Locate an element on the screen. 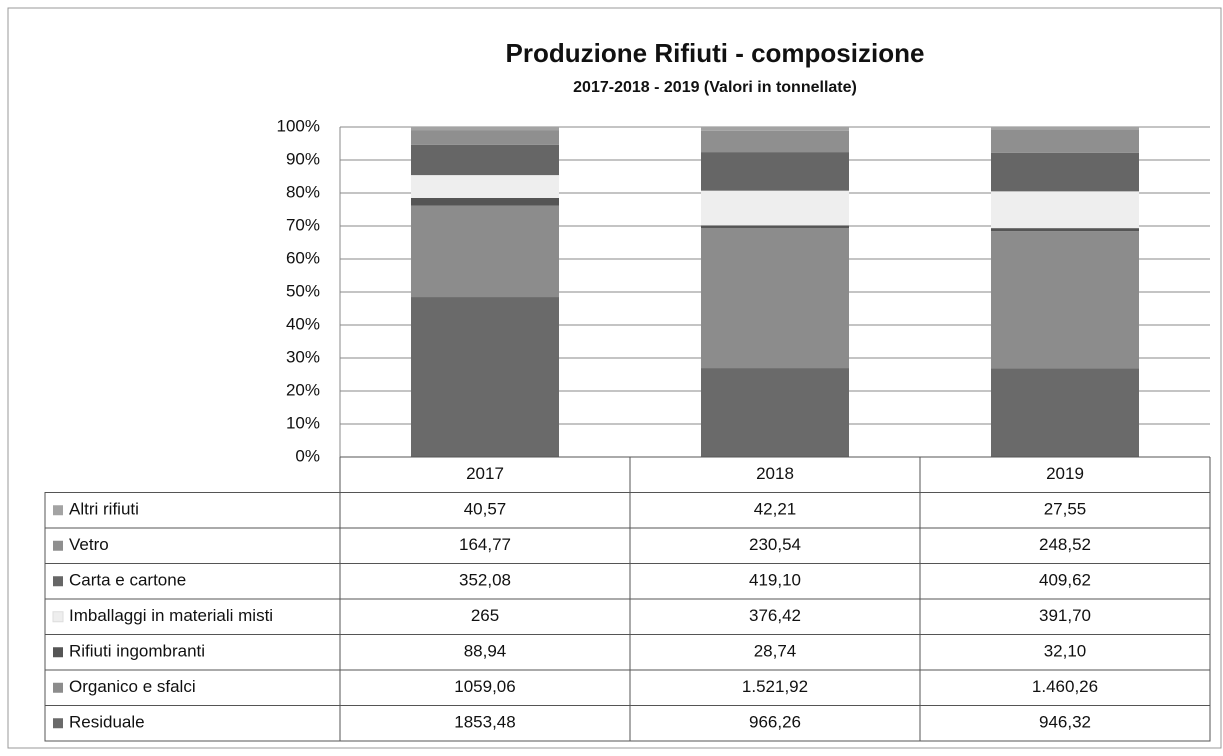  x-tick-label: 2018 is located at coordinates (775, 473).